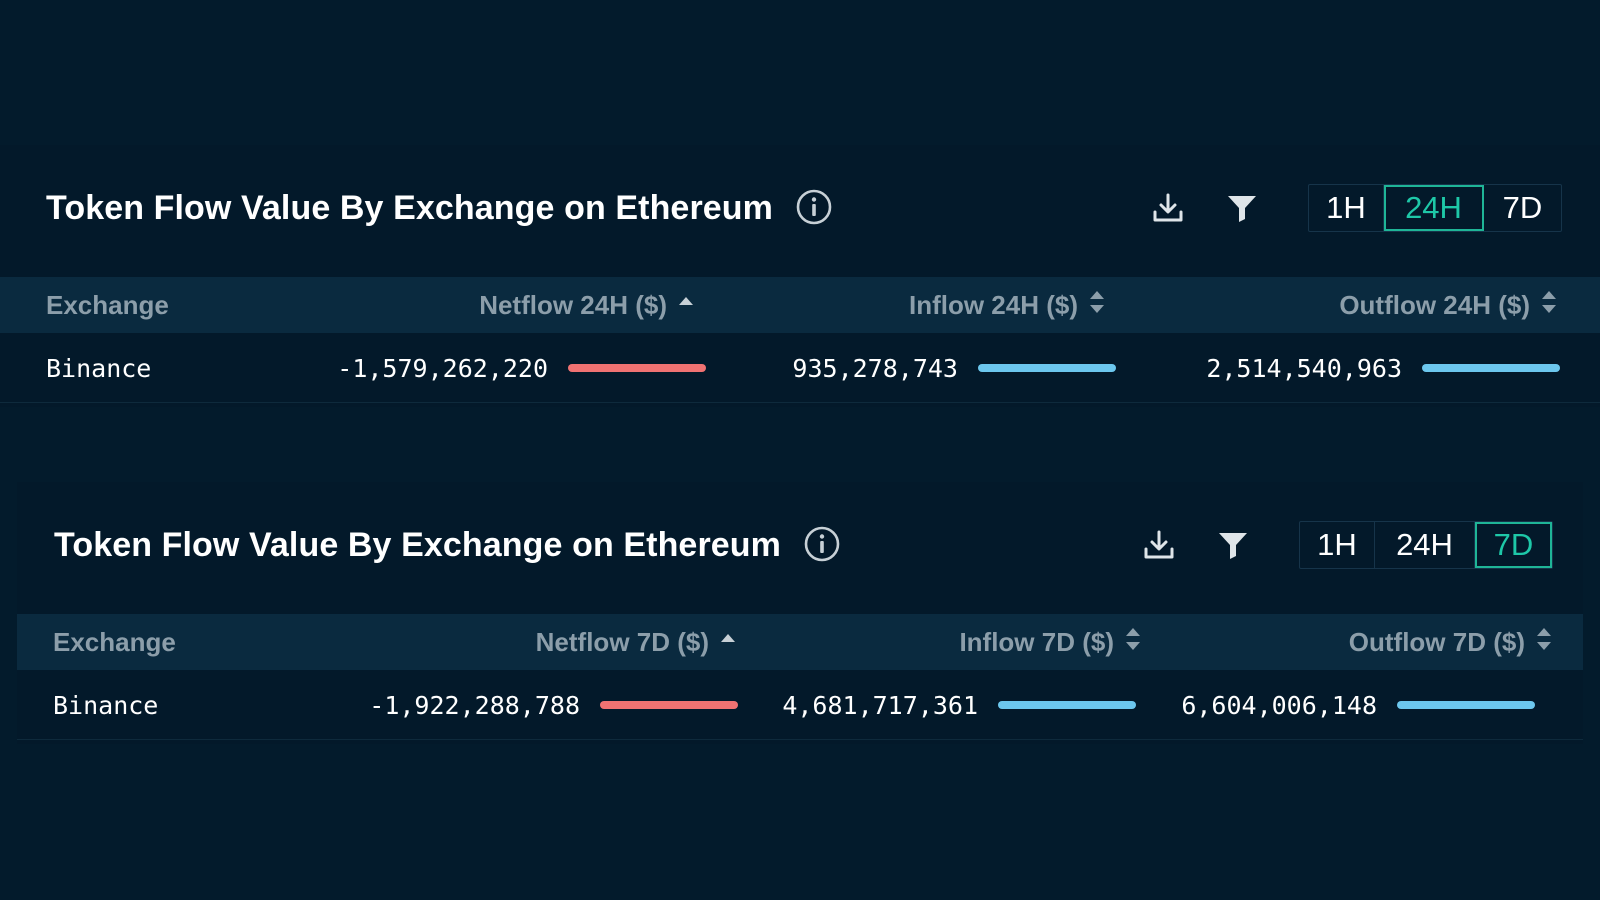 The height and width of the screenshot is (900, 1600). I want to click on column-header-netflow: Netflow 7D ($), so click(636, 642).